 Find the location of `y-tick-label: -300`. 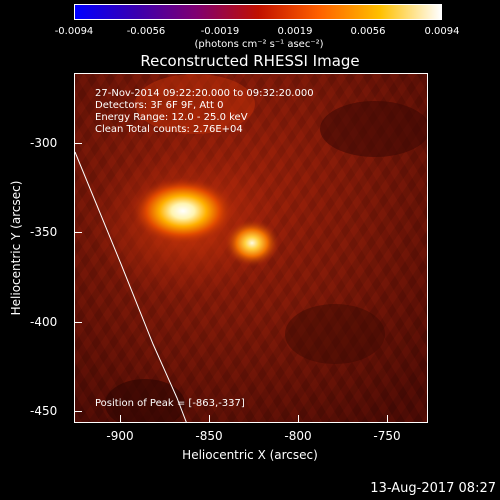

y-tick-label: -300 is located at coordinates (44, 143).